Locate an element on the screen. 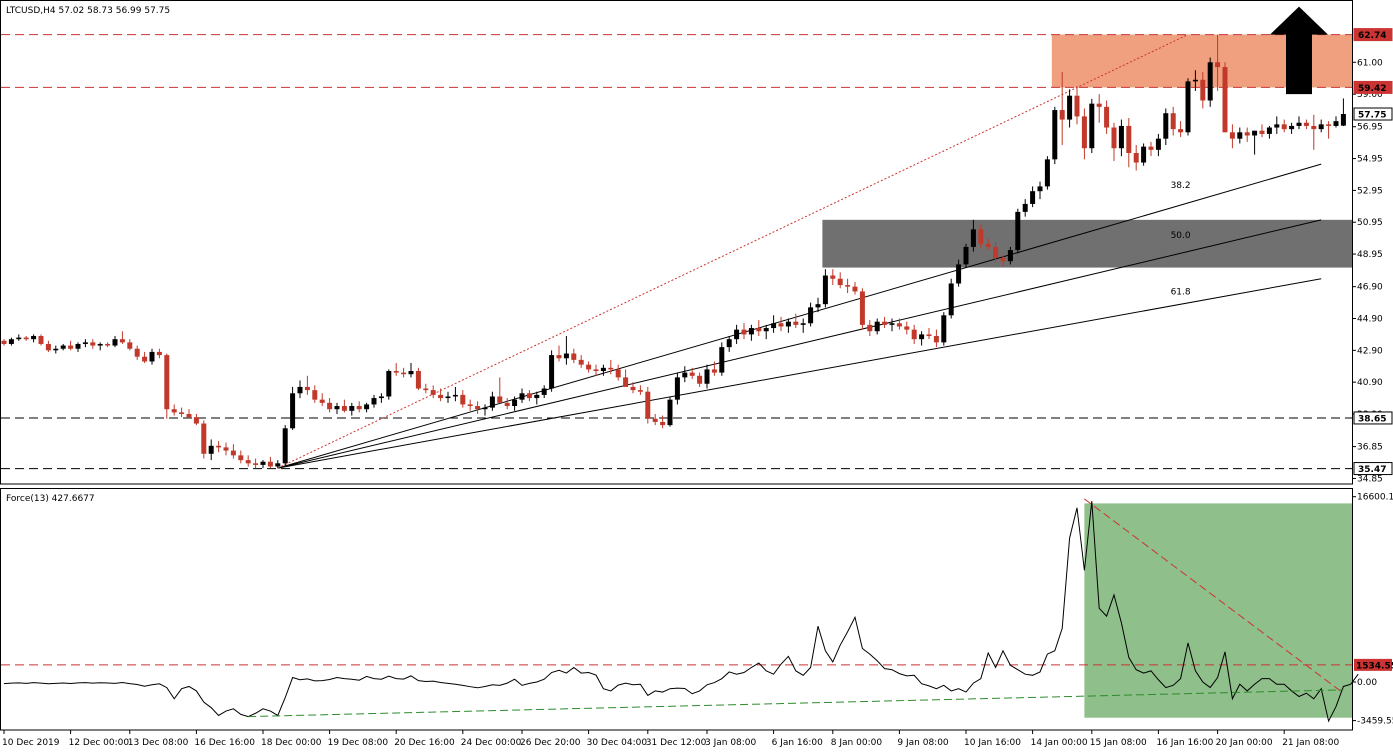  x-tick-label: 6 Jan 16:00 is located at coordinates (798, 743).